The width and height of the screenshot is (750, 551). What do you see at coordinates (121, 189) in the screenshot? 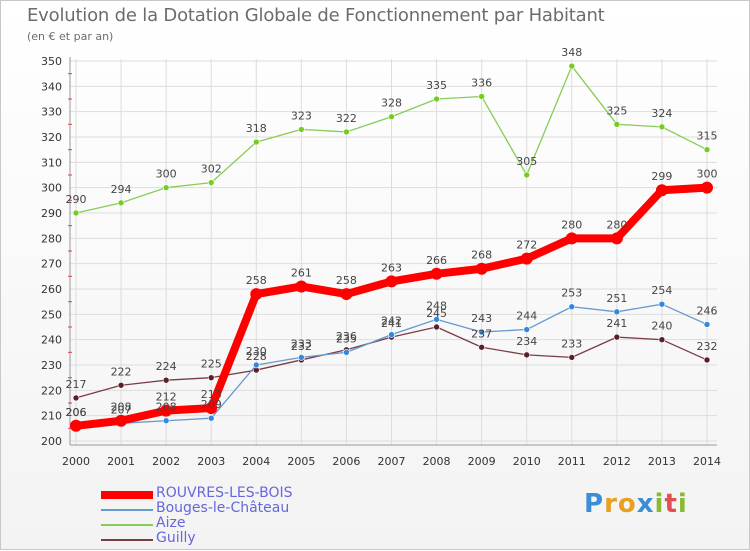
I see `data-label: 294` at bounding box center [121, 189].